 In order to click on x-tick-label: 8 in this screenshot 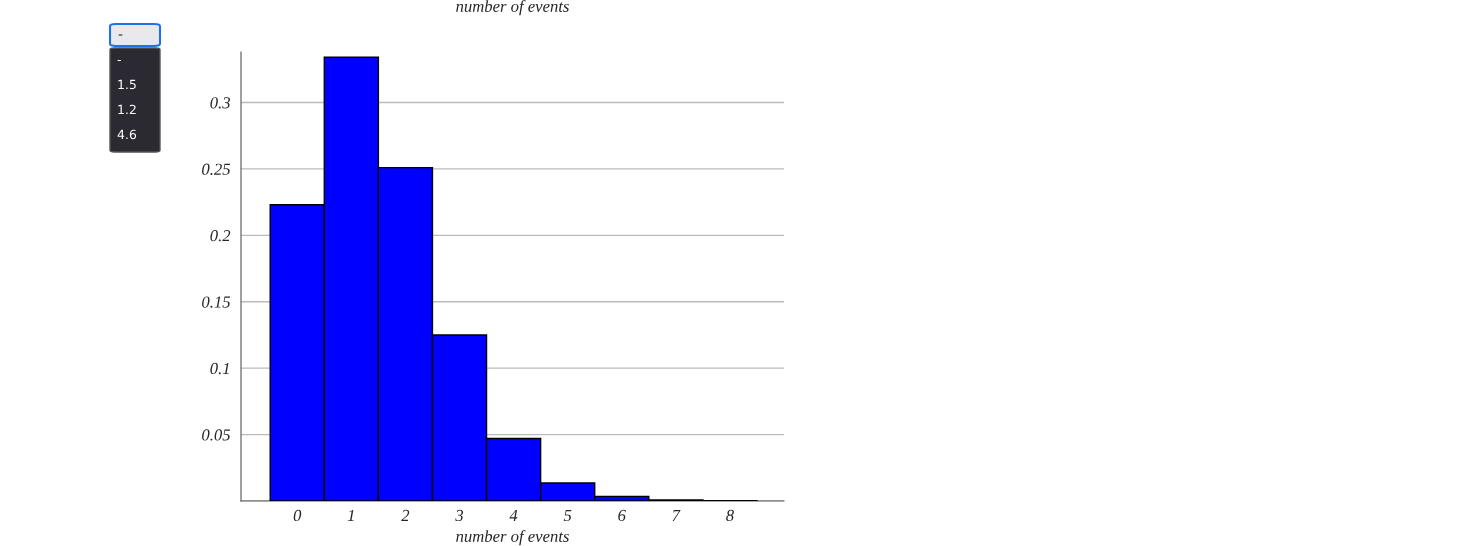, I will do `click(730, 515)`.